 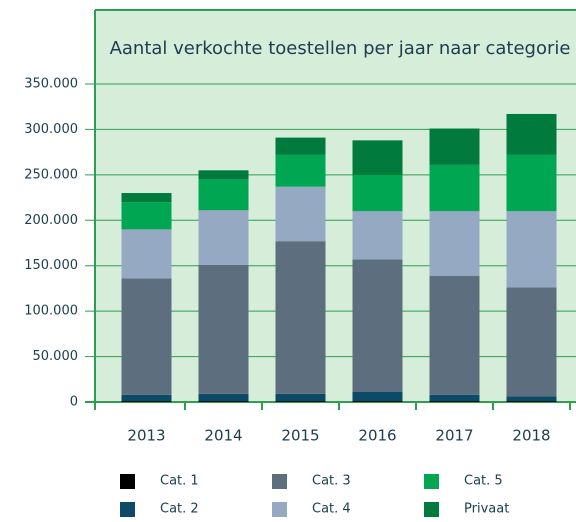 What do you see at coordinates (483, 481) in the screenshot?
I see `legend-label: Cat. 5` at bounding box center [483, 481].